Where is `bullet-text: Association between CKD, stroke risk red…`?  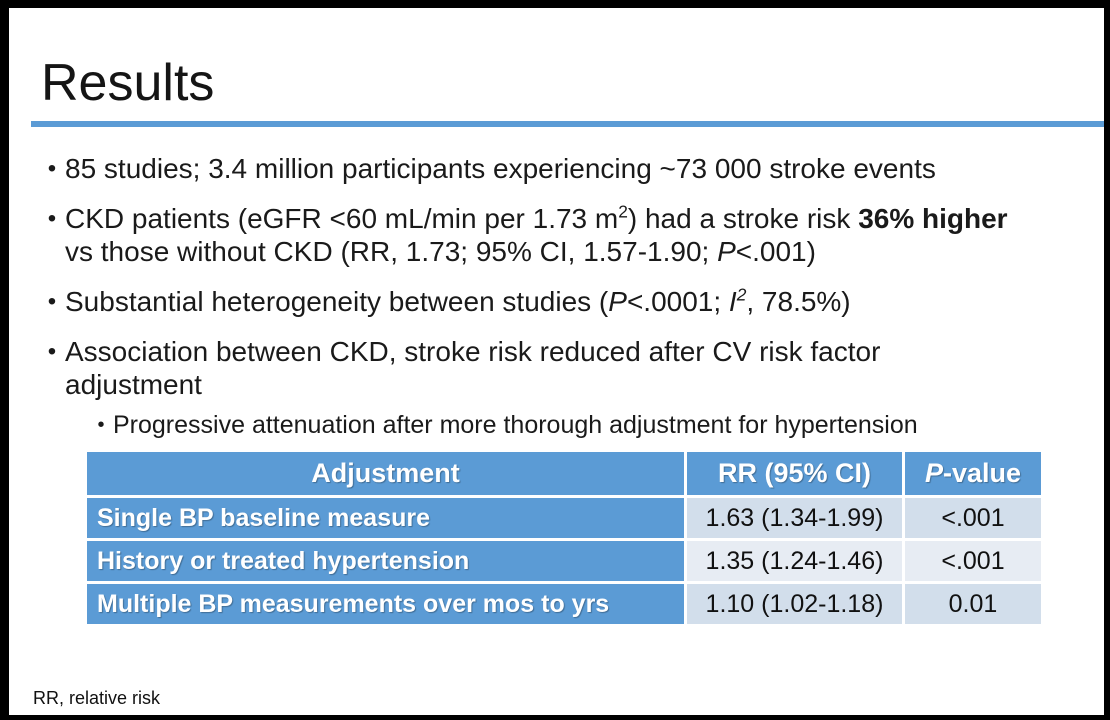 bullet-text: Association between CKD, stroke risk red… is located at coordinates (540, 368).